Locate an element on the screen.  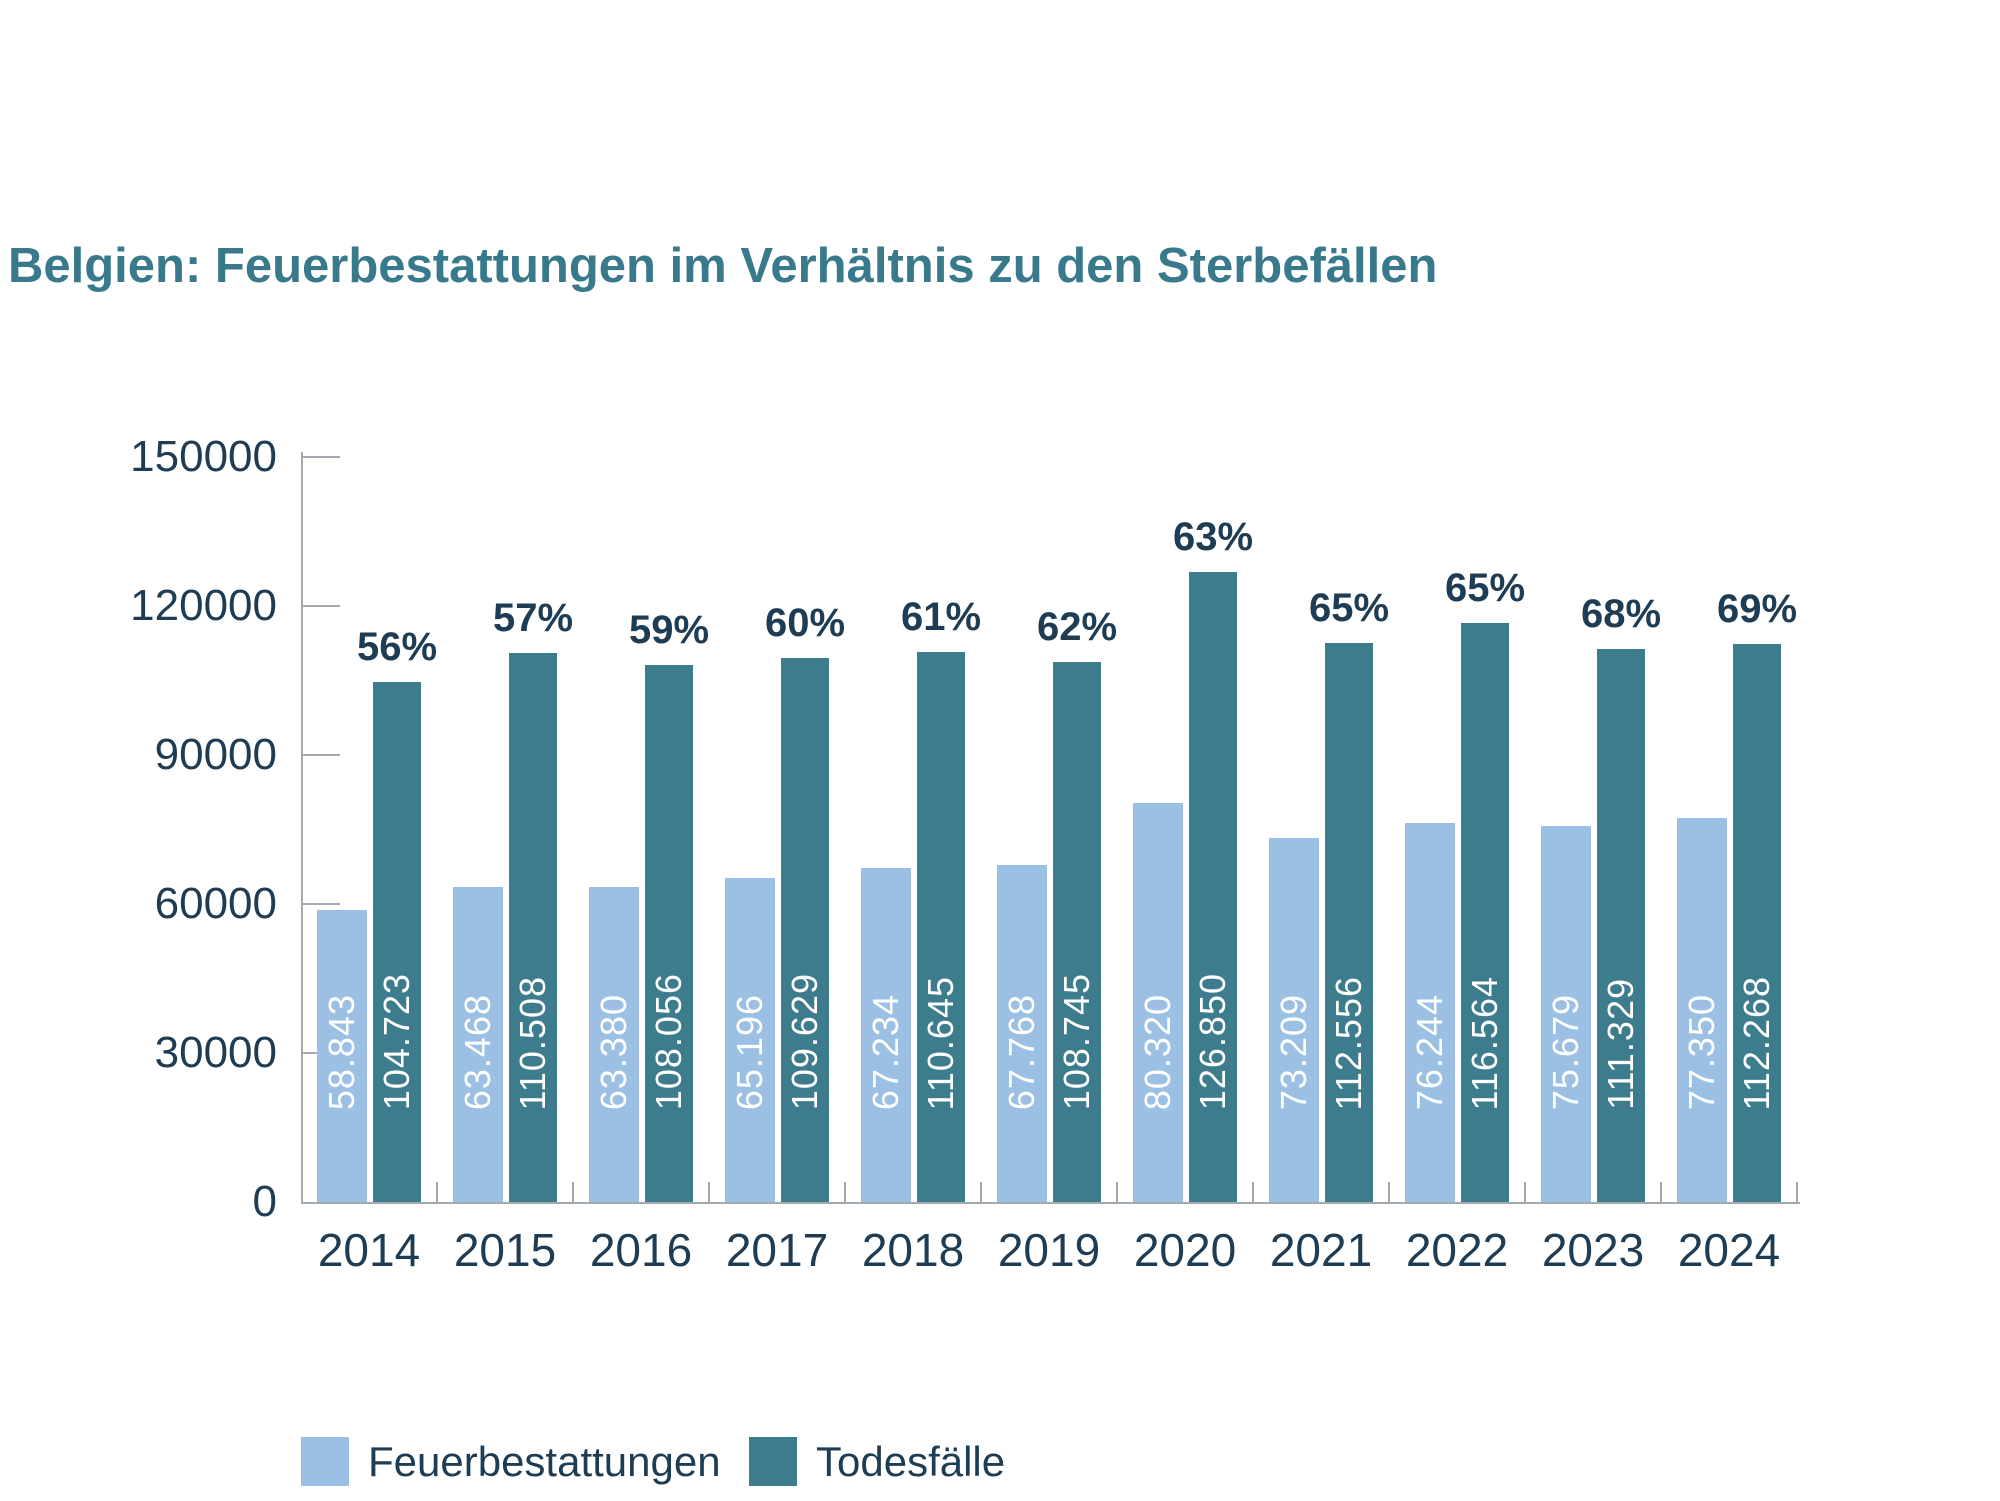
bar-value-label: 112.556 is located at coordinates (1348, 1042).